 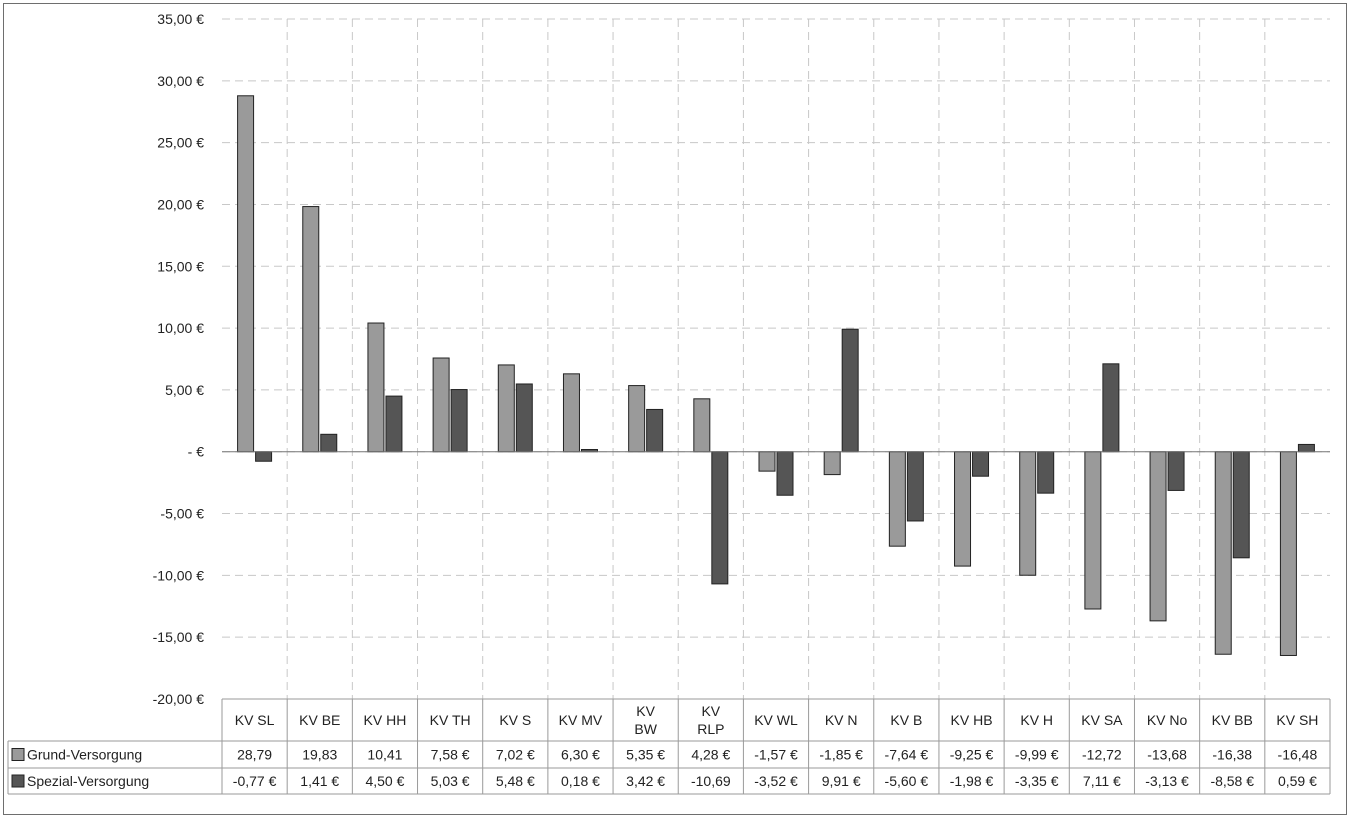 I want to click on y-tick-label: -10,00 €, so click(x=179, y=575).